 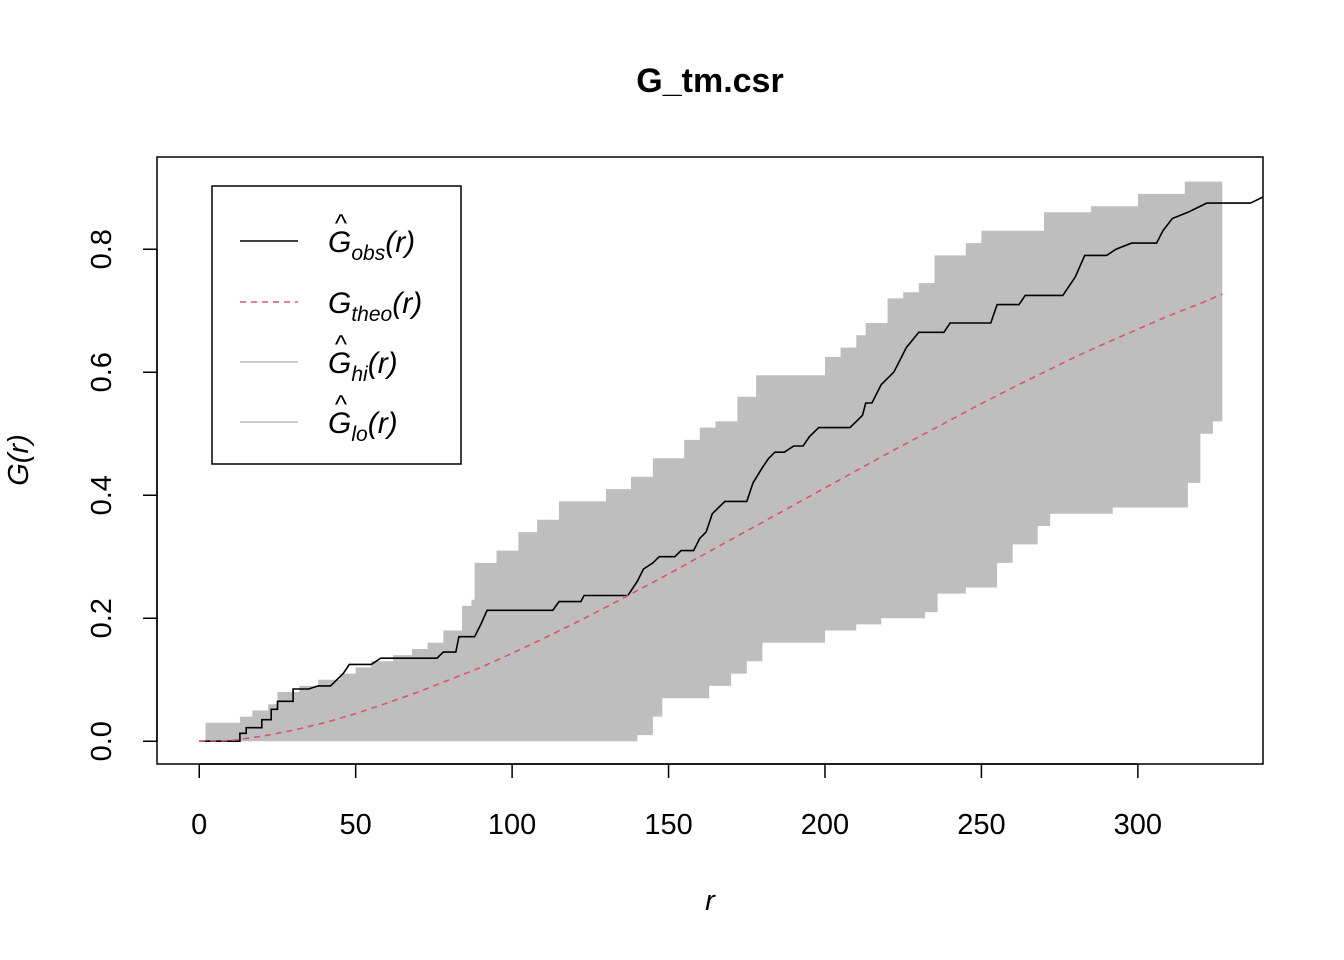 I want to click on legend-label: Gobs(r), so click(x=371, y=245).